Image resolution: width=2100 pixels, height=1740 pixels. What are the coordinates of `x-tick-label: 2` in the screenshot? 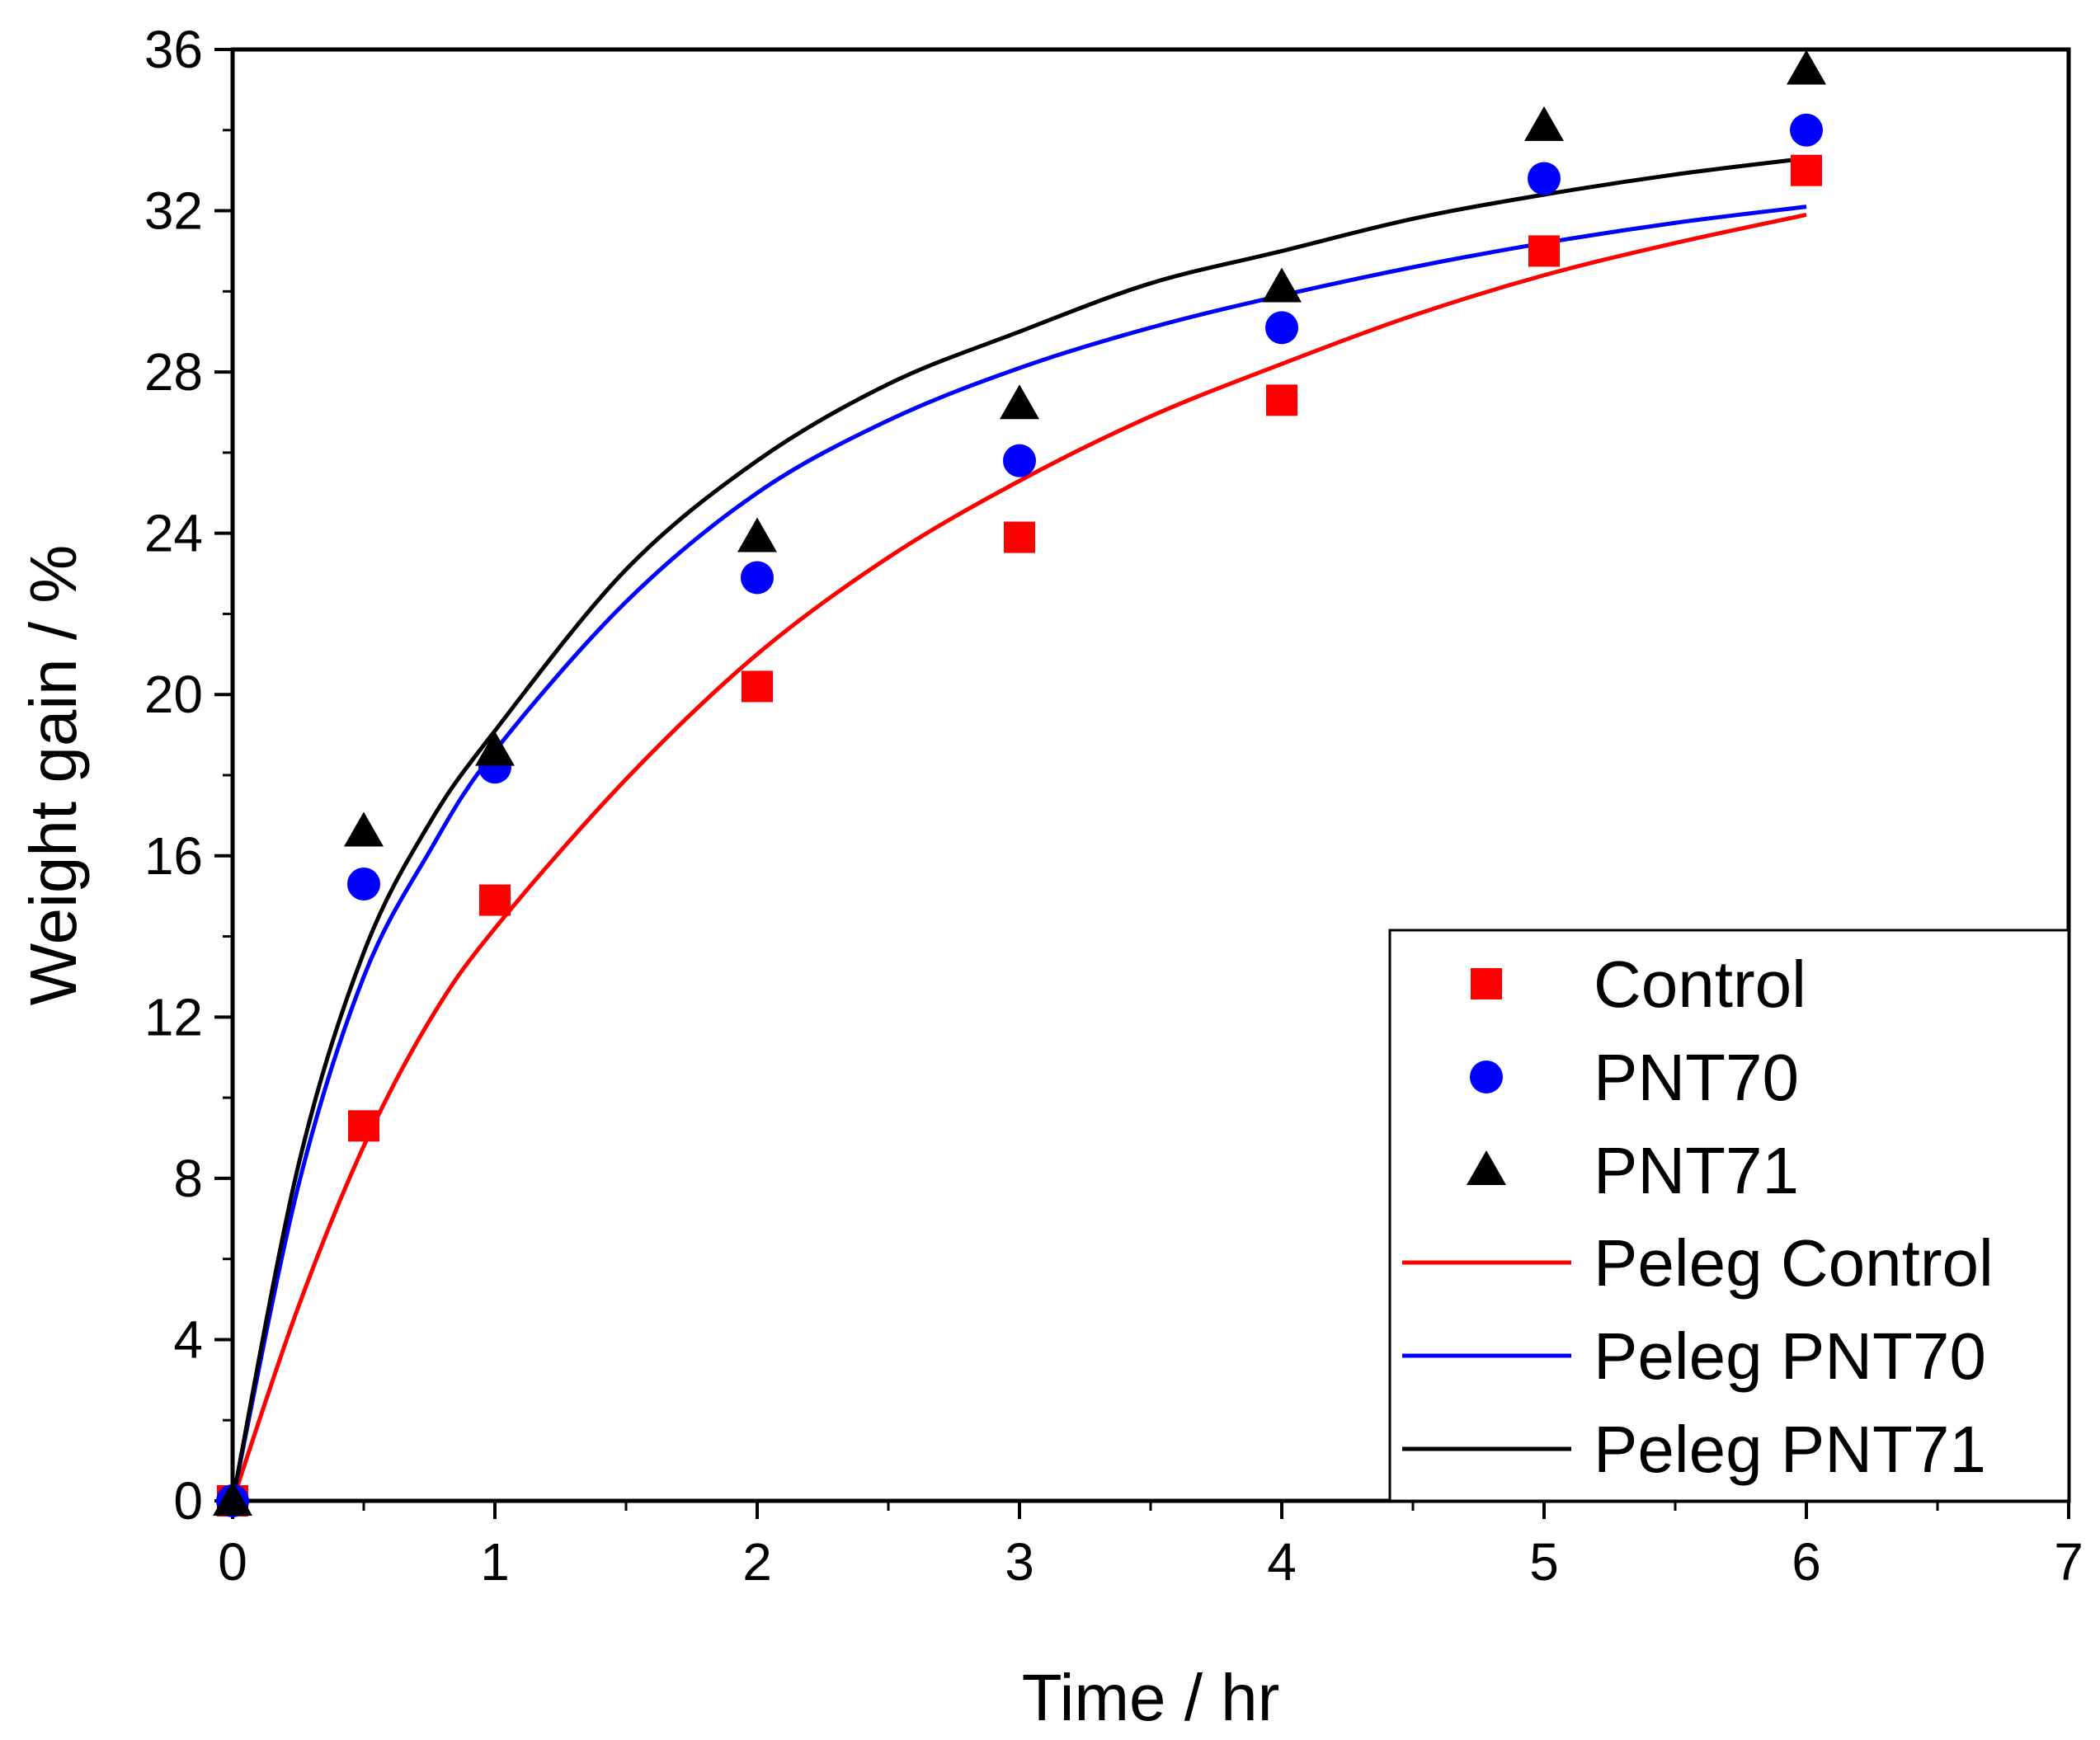 It's located at (757, 1562).